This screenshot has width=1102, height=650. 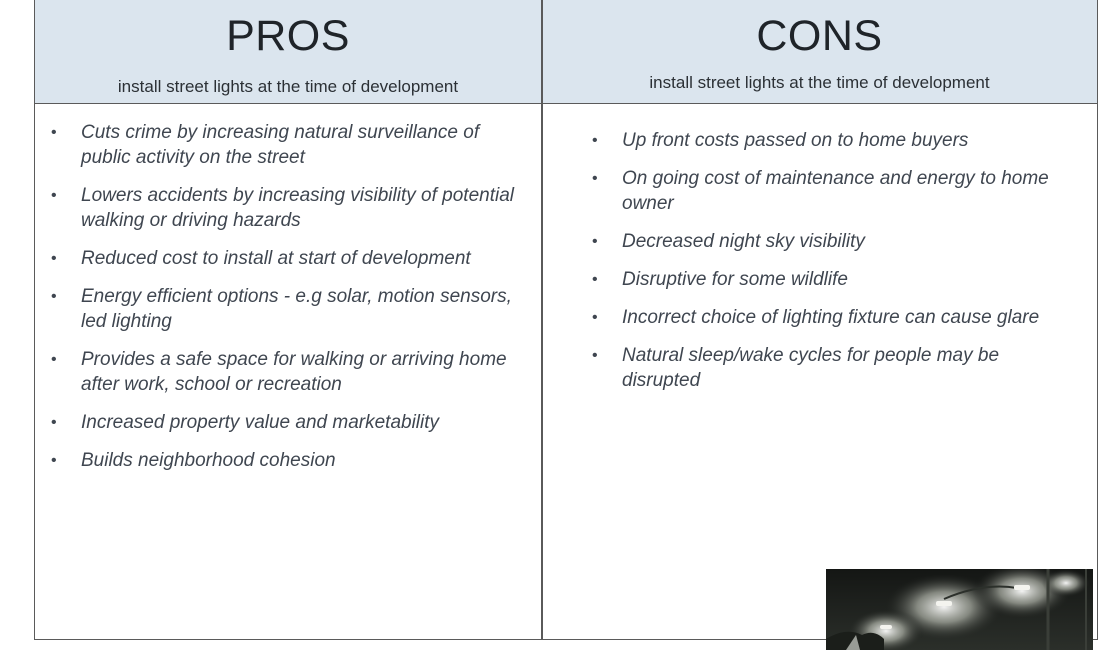 I want to click on street-lights-night-photo, so click(x=959, y=609).